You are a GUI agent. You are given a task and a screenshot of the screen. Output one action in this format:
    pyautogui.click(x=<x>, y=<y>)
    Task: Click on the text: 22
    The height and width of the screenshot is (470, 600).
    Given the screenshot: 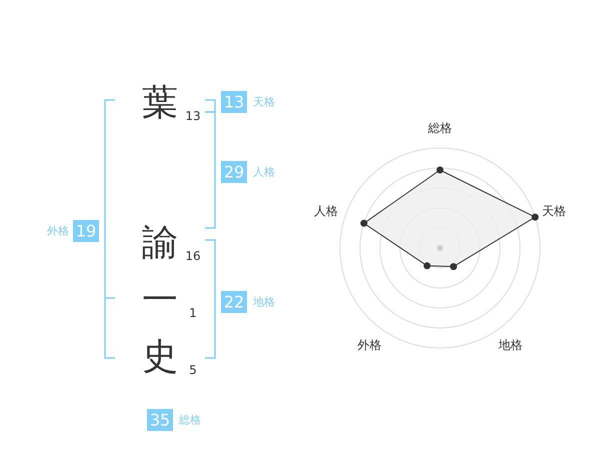 What is the action you would take?
    pyautogui.click(x=234, y=302)
    